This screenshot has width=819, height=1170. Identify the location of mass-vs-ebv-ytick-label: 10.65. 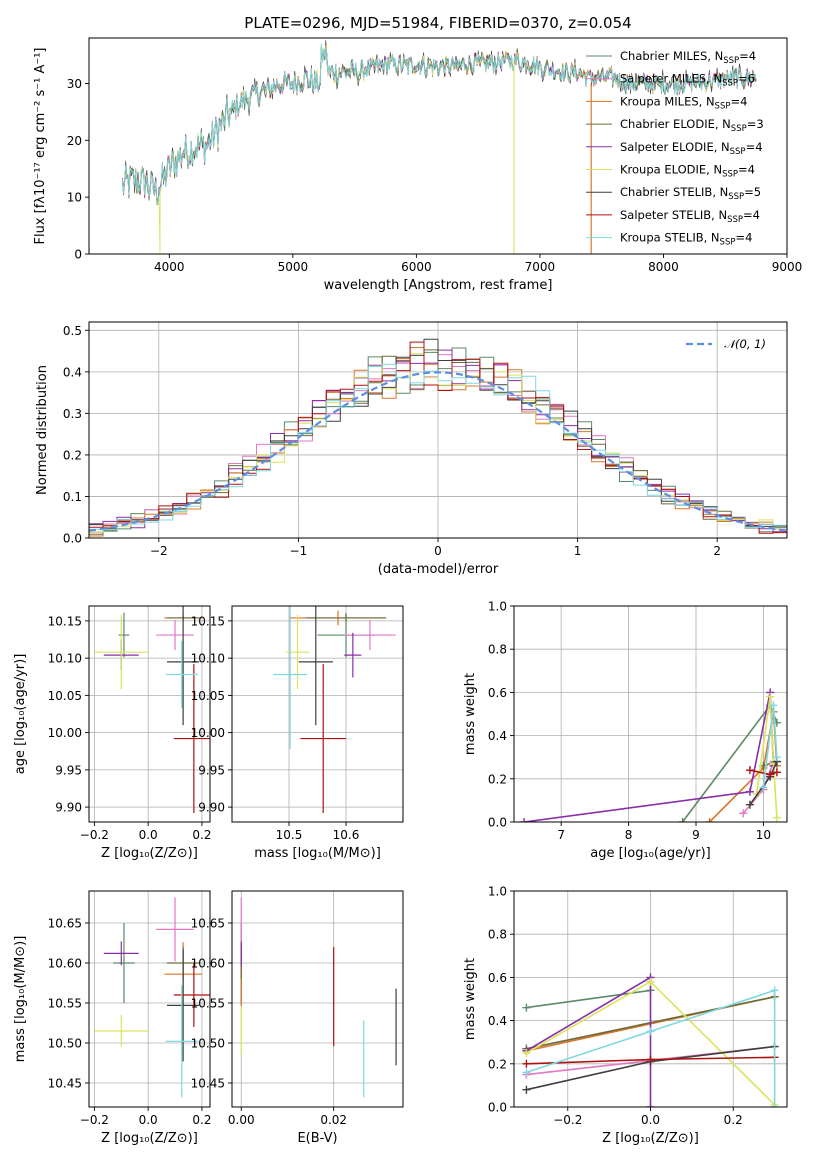
(208, 924).